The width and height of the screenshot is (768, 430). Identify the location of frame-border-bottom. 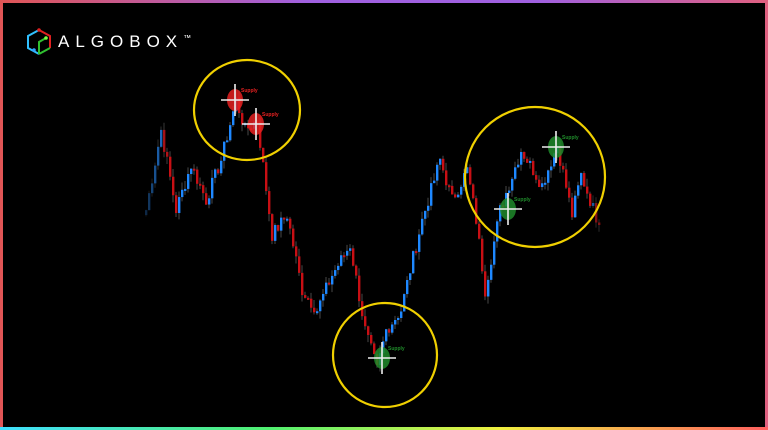
(384, 428).